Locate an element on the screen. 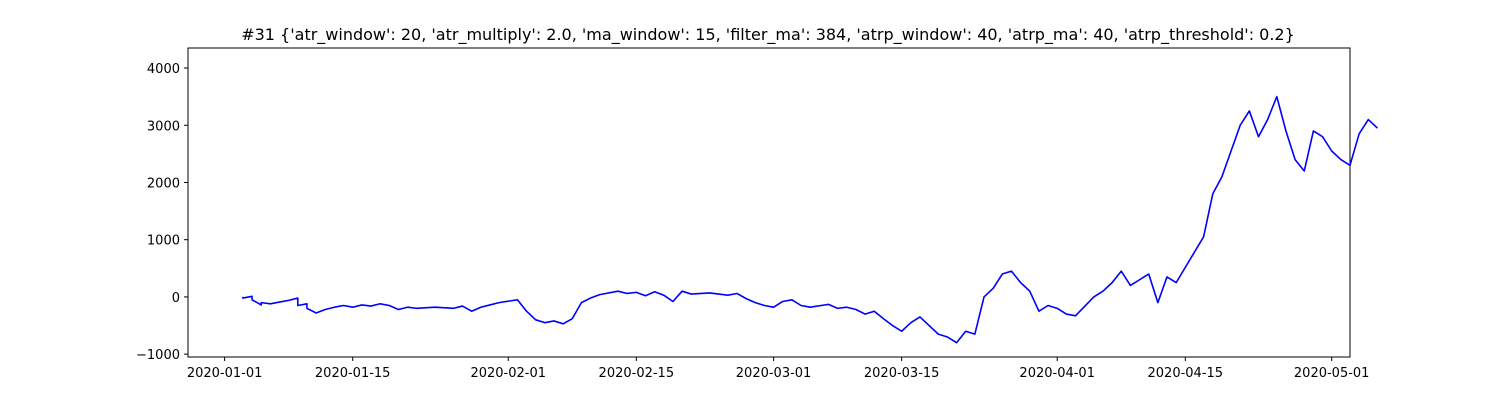 This screenshot has height=400, width=1500. x-tick-label: 2020-05-01 is located at coordinates (1332, 373).